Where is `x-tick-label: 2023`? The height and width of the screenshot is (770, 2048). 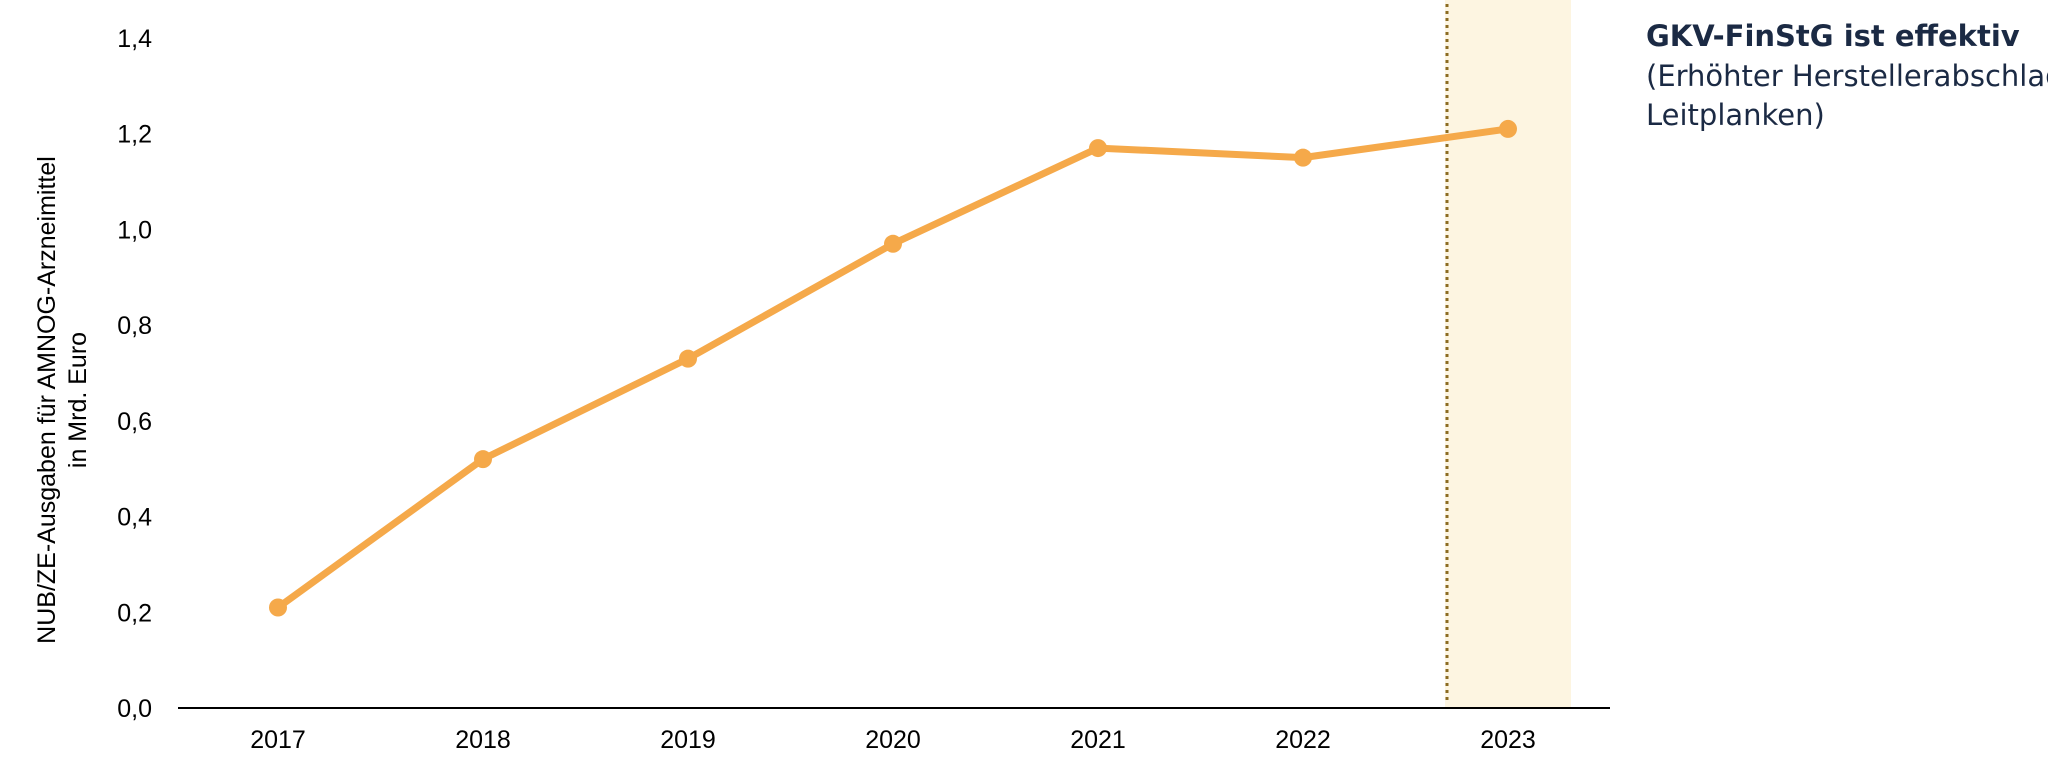
x-tick-label: 2023 is located at coordinates (1508, 740).